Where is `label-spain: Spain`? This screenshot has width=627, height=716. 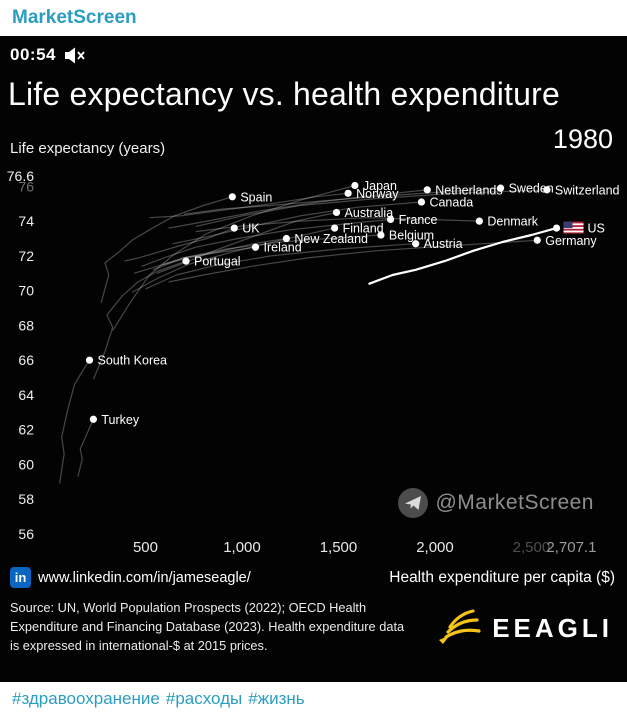
label-spain: Spain is located at coordinates (256, 197).